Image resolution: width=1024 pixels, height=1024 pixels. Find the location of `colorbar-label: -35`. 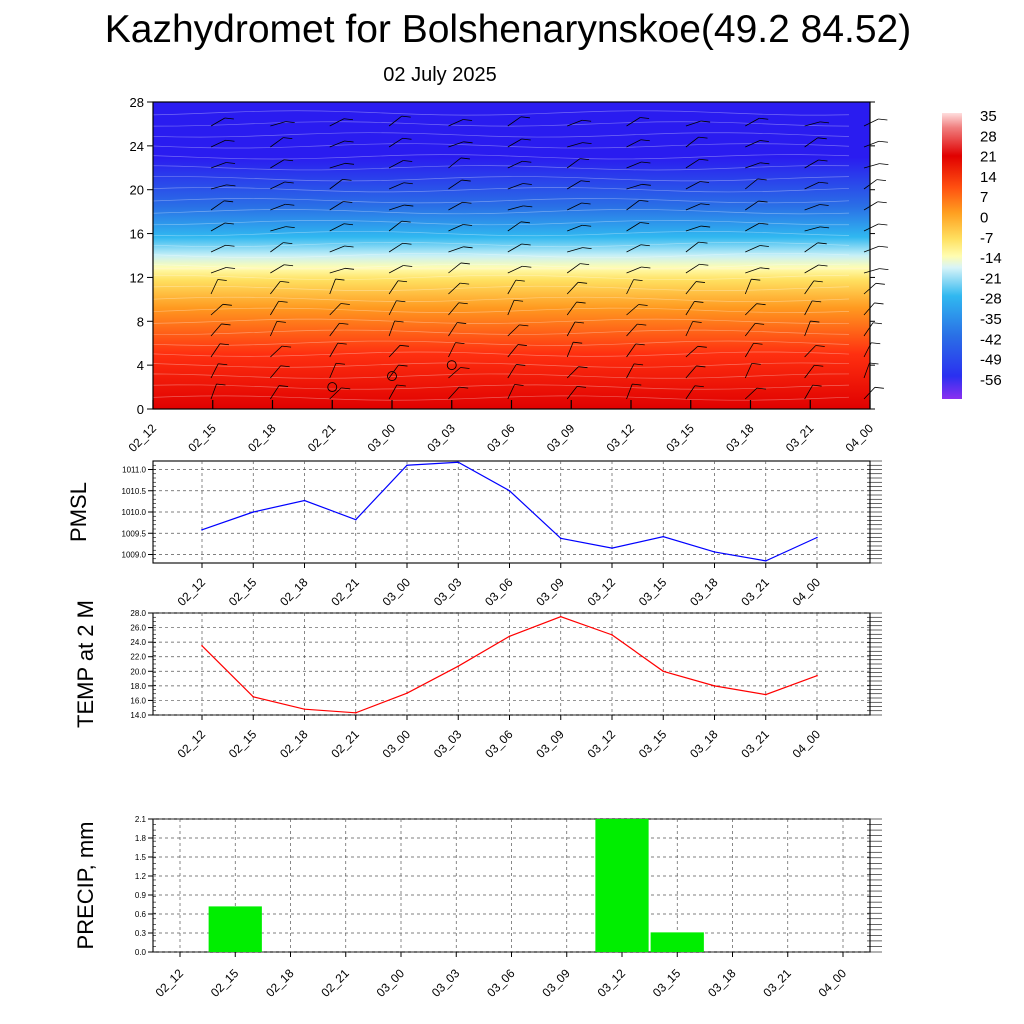

colorbar-label: -35 is located at coordinates (991, 319).